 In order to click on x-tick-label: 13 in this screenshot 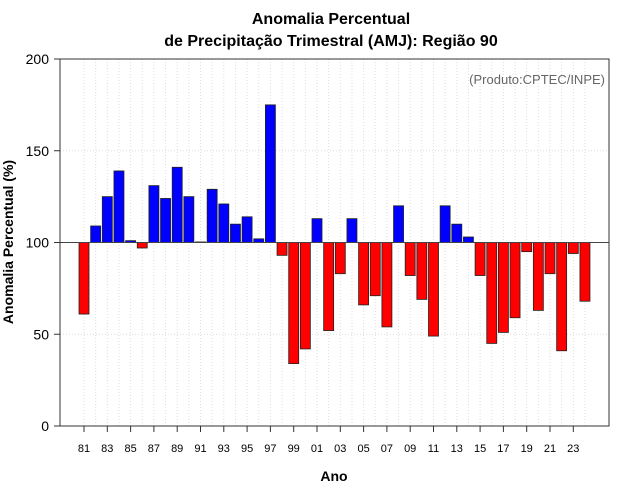, I will do `click(457, 449)`.